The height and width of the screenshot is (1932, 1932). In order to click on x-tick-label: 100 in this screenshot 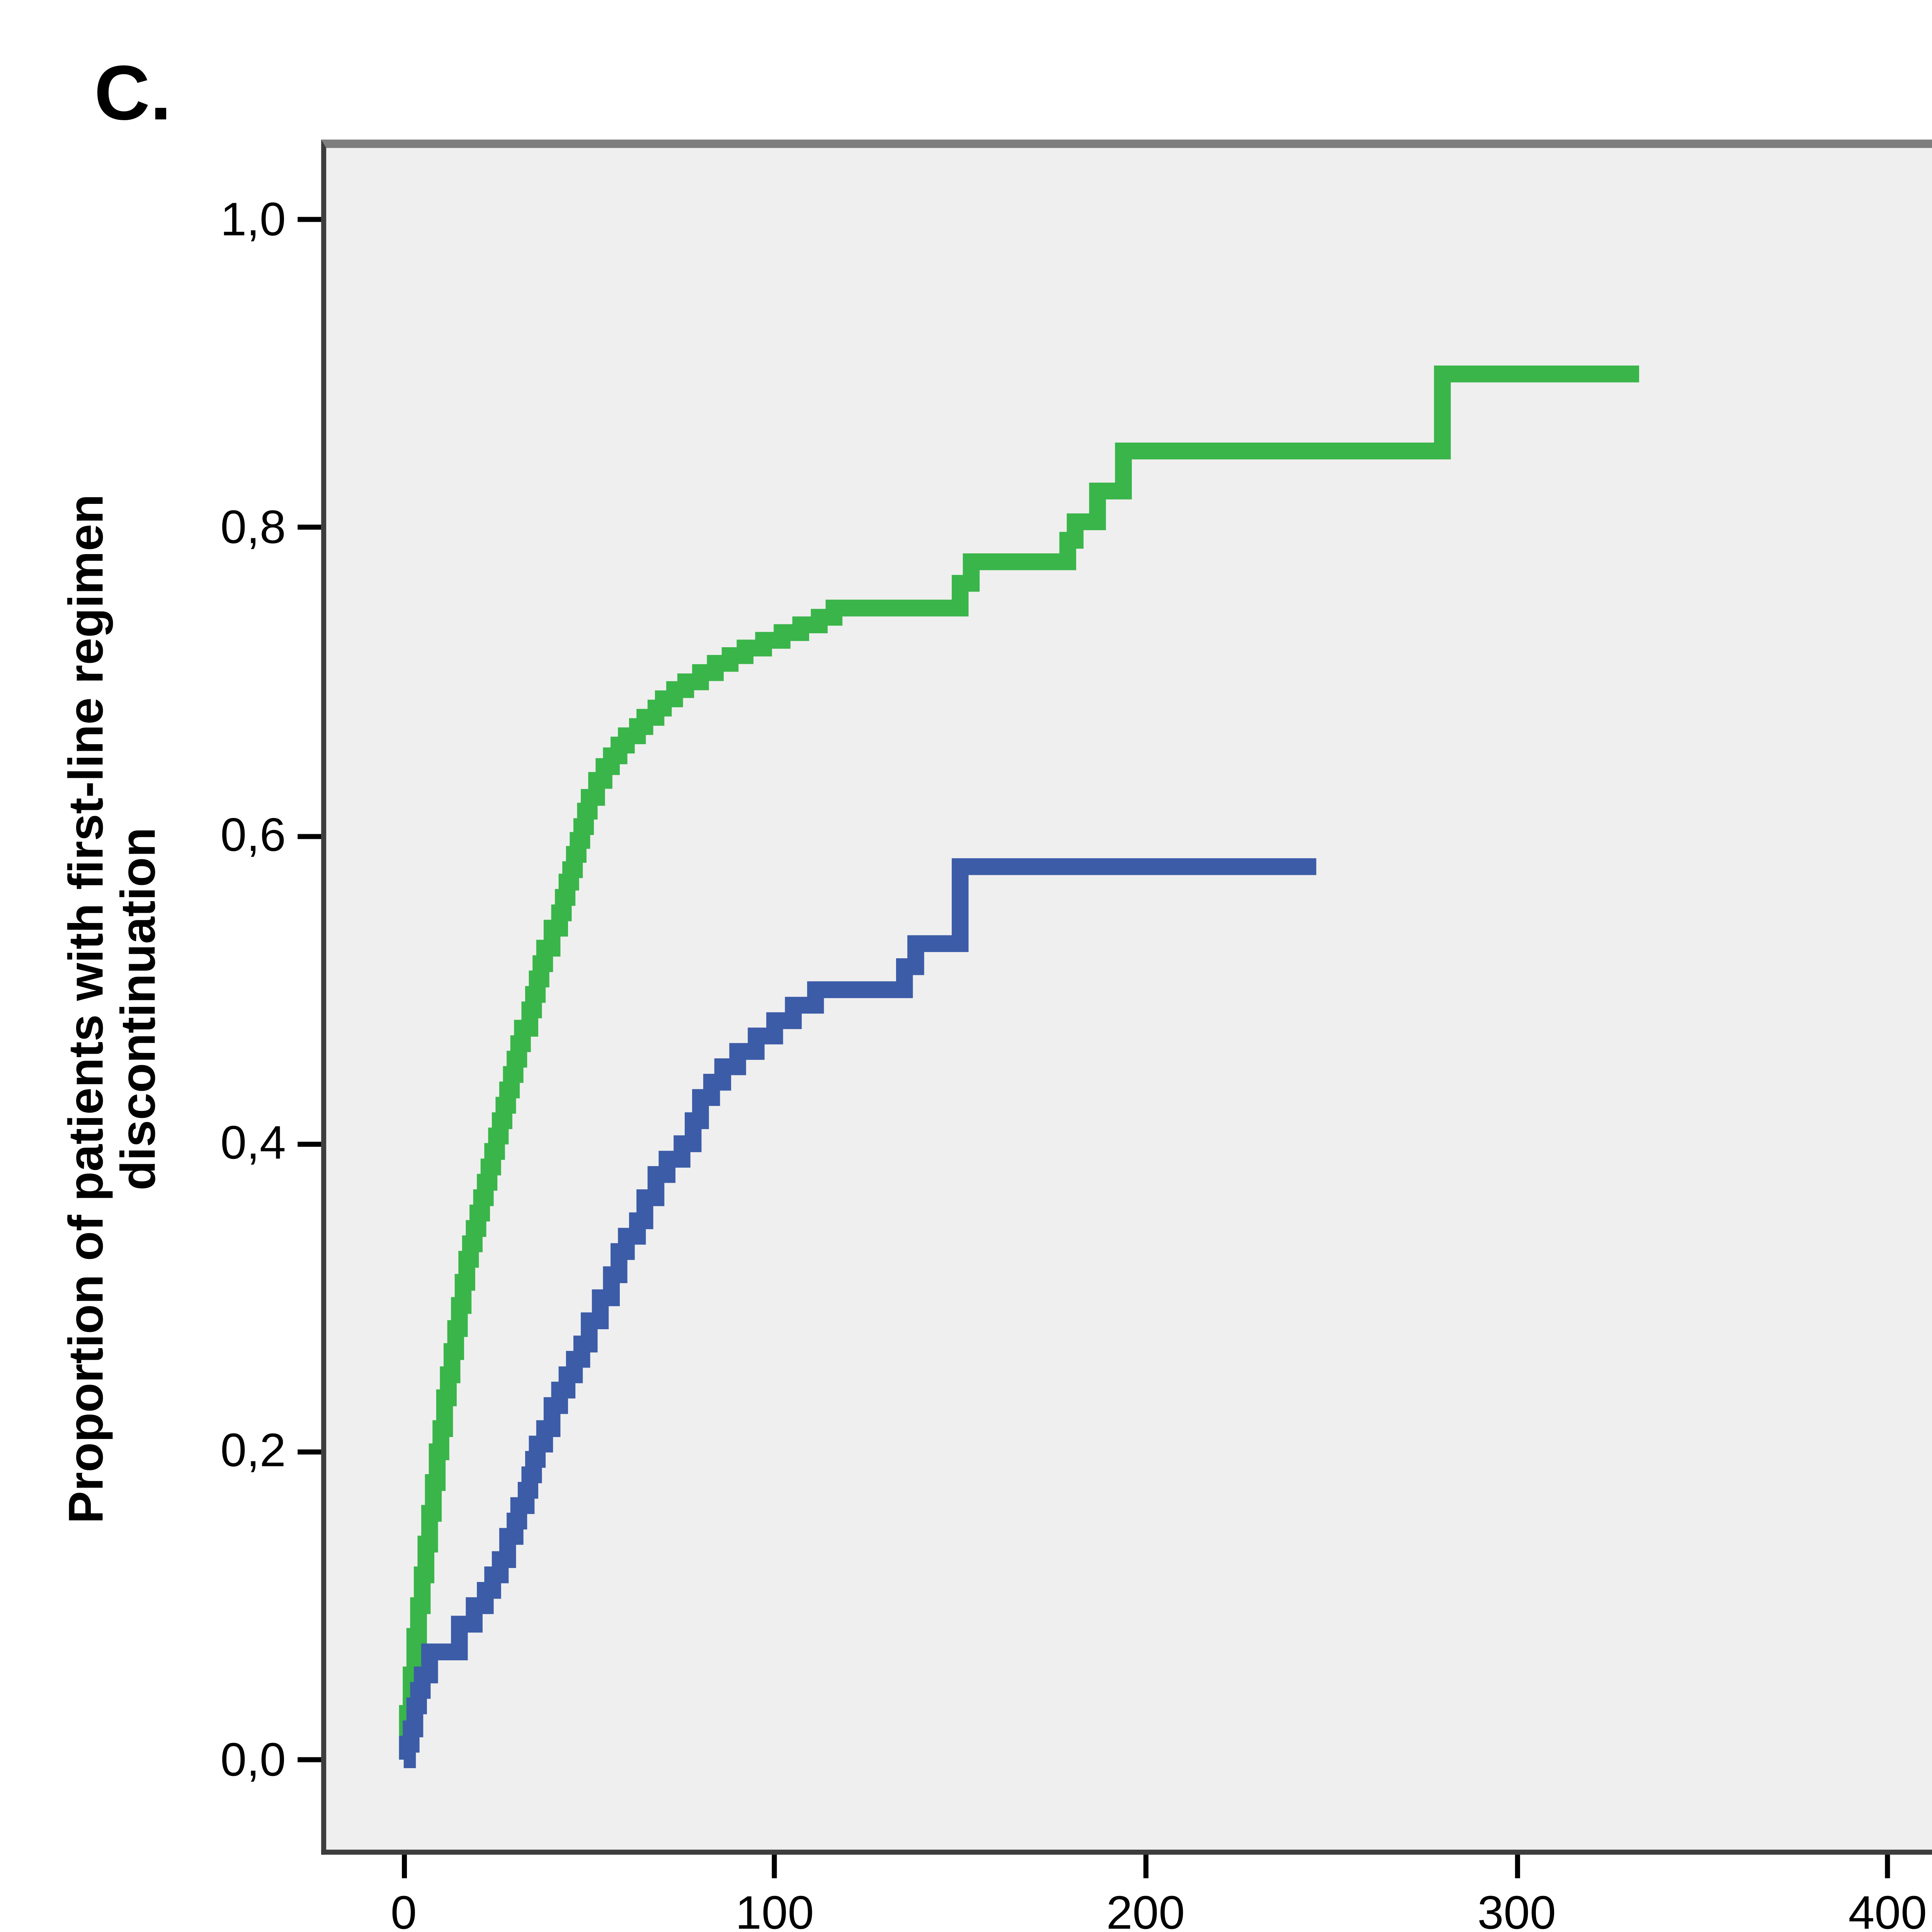, I will do `click(774, 1909)`.